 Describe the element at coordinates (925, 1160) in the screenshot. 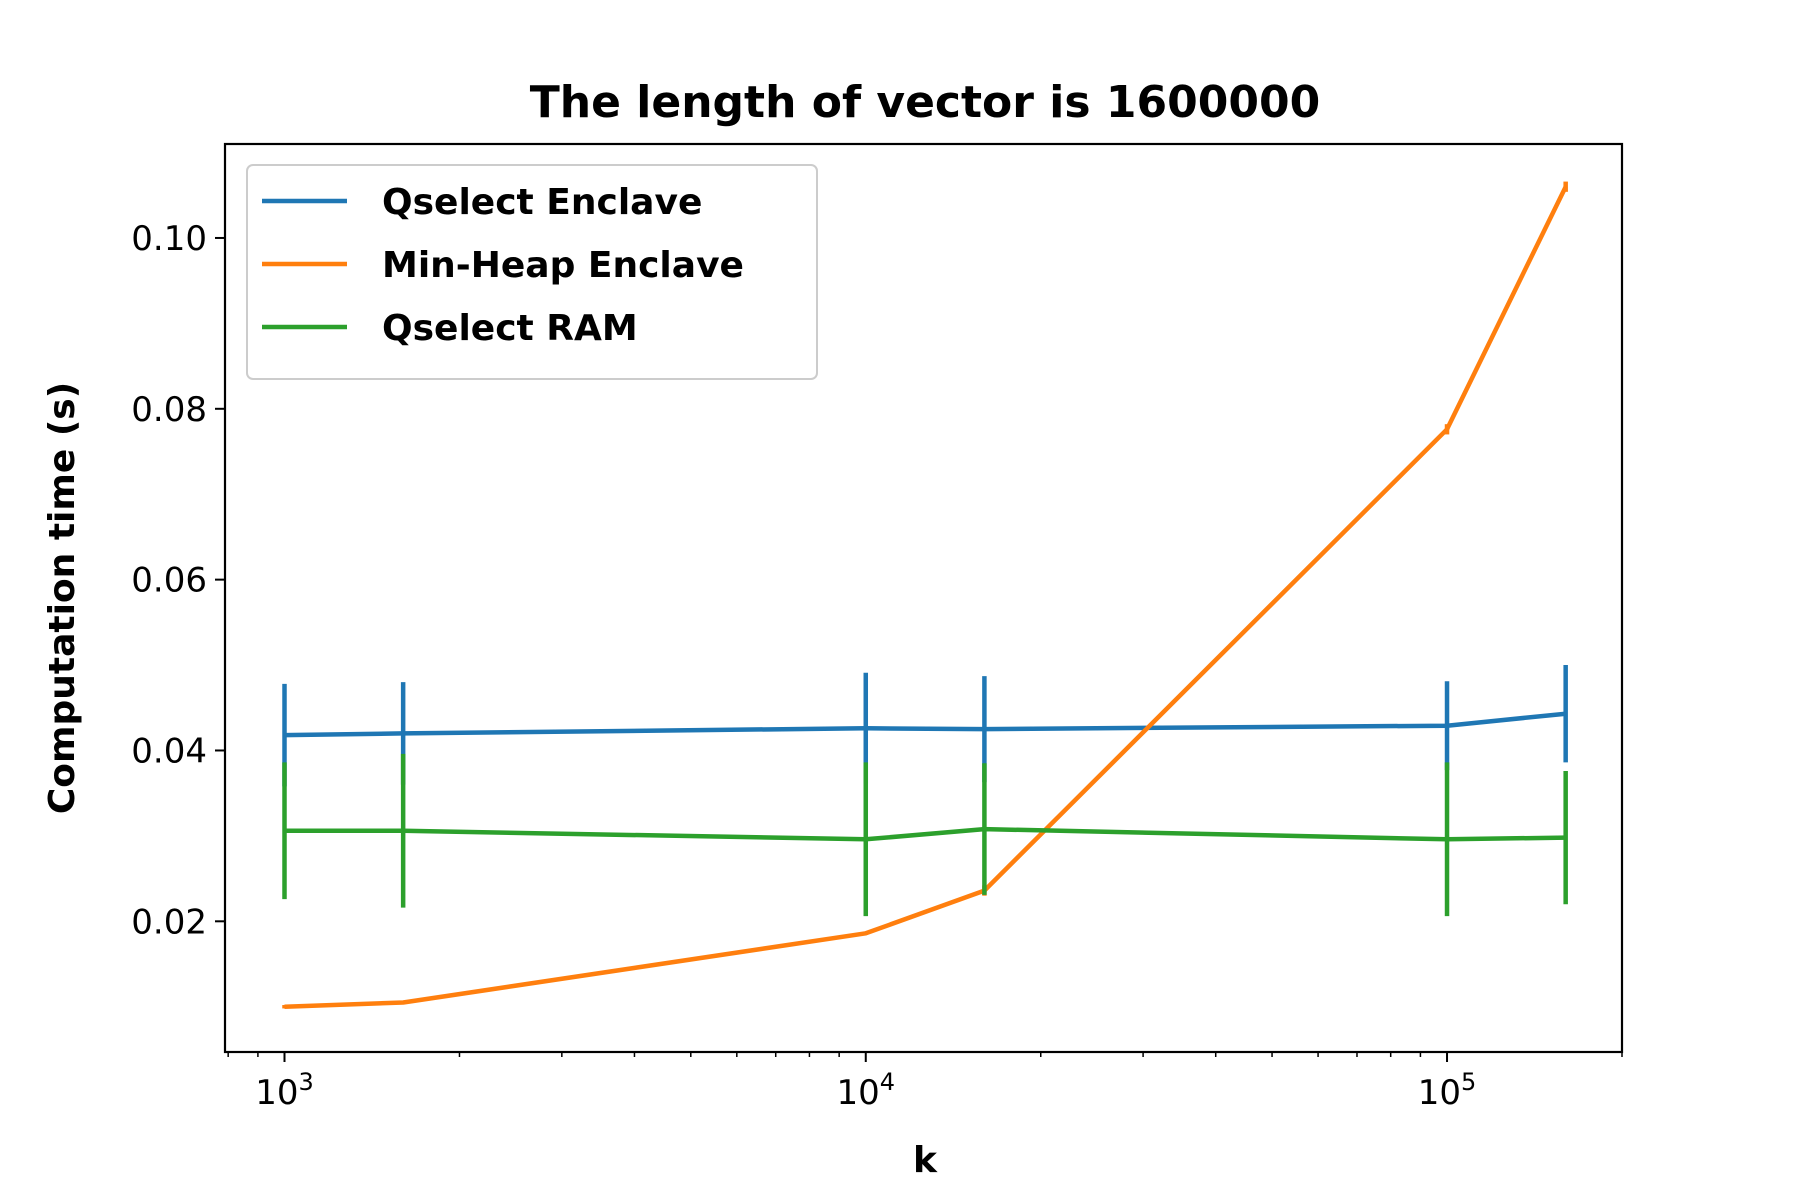

I see `x-axis-label: k` at that location.